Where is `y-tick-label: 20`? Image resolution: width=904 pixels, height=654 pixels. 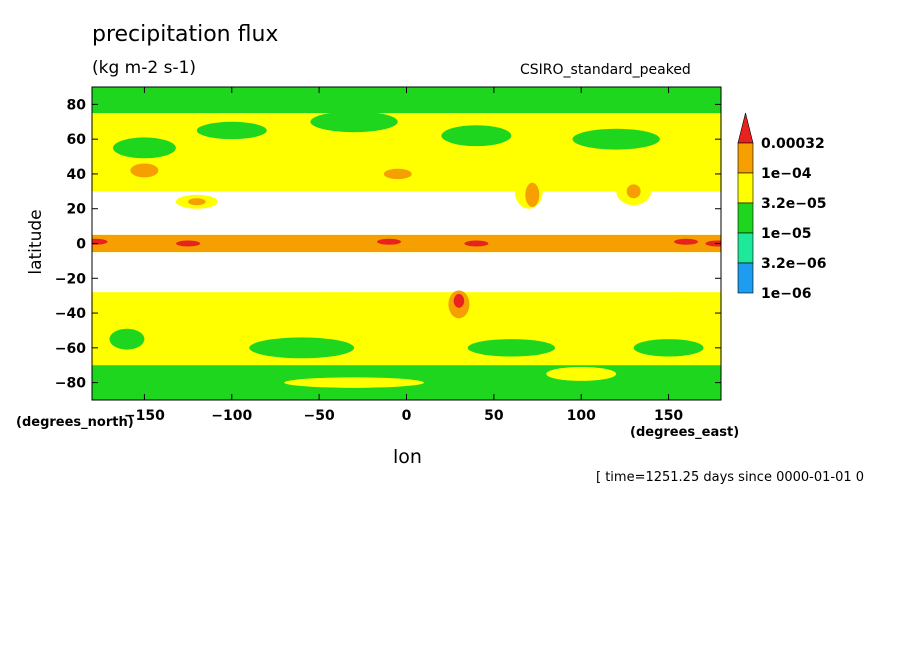 y-tick-label: 20 is located at coordinates (77, 210).